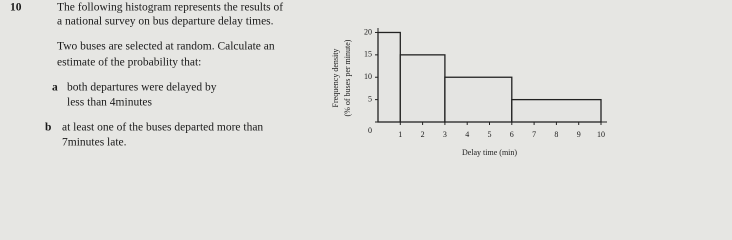  What do you see at coordinates (370, 98) in the screenshot?
I see `y-tick-label: 5` at bounding box center [370, 98].